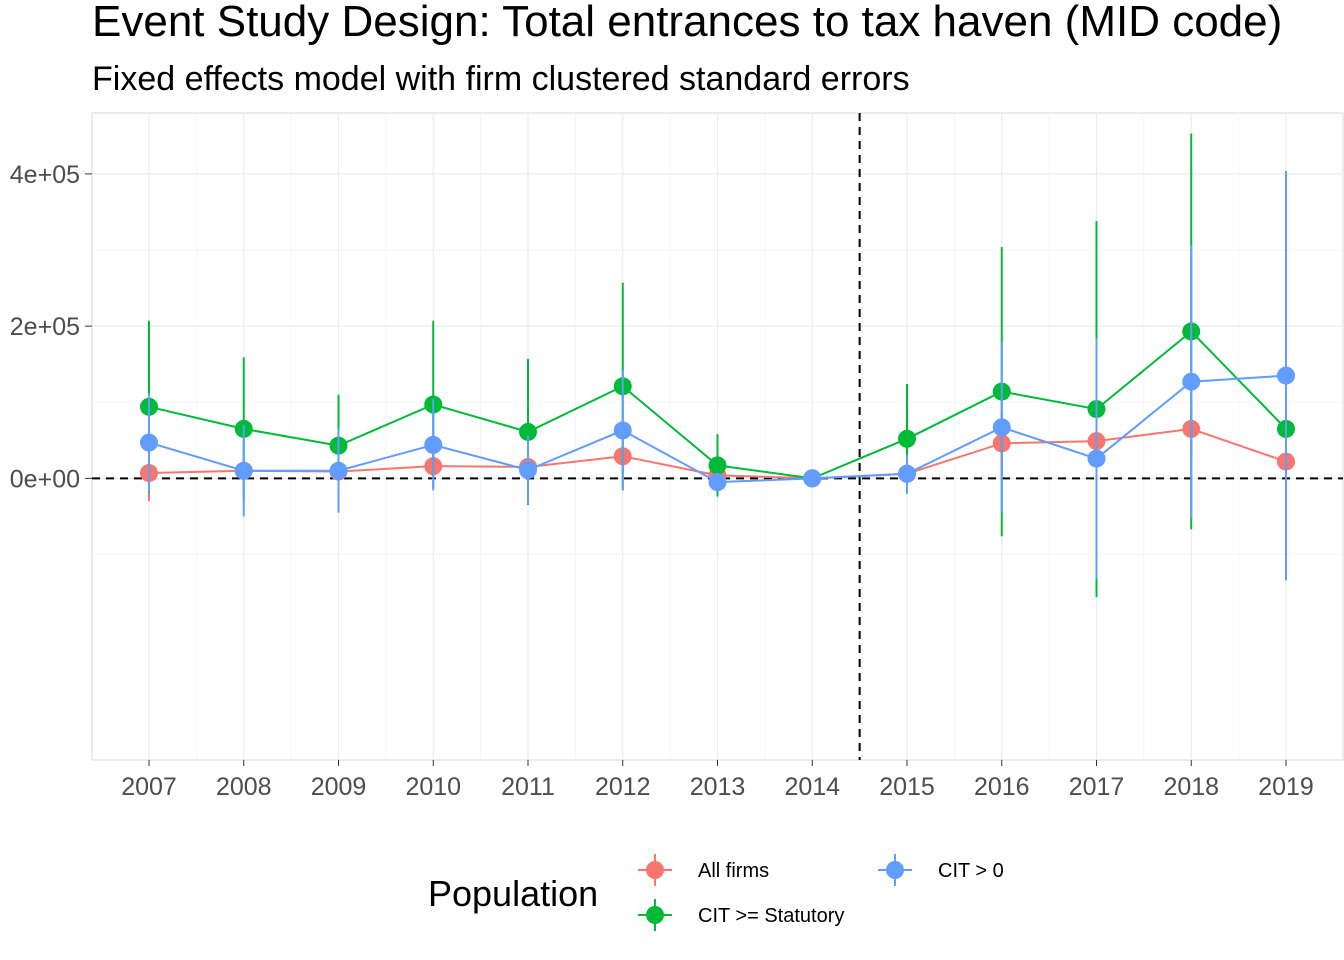 This screenshot has width=1344, height=960. I want to click on point-2-2015, so click(907, 473).